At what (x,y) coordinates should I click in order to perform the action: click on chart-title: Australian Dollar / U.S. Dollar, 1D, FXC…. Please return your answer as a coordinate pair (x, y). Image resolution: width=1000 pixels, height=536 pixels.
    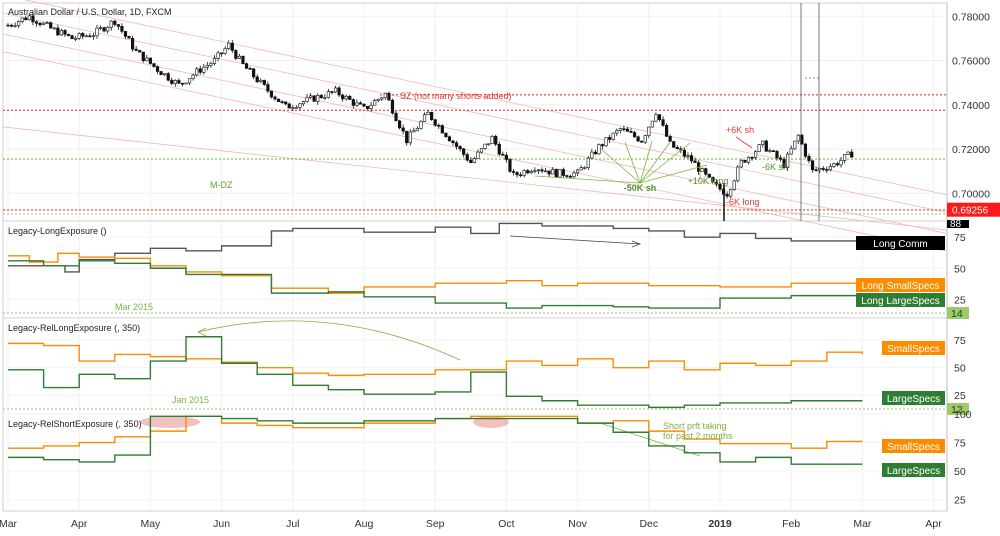
    Looking at the image, I should click on (90, 12).